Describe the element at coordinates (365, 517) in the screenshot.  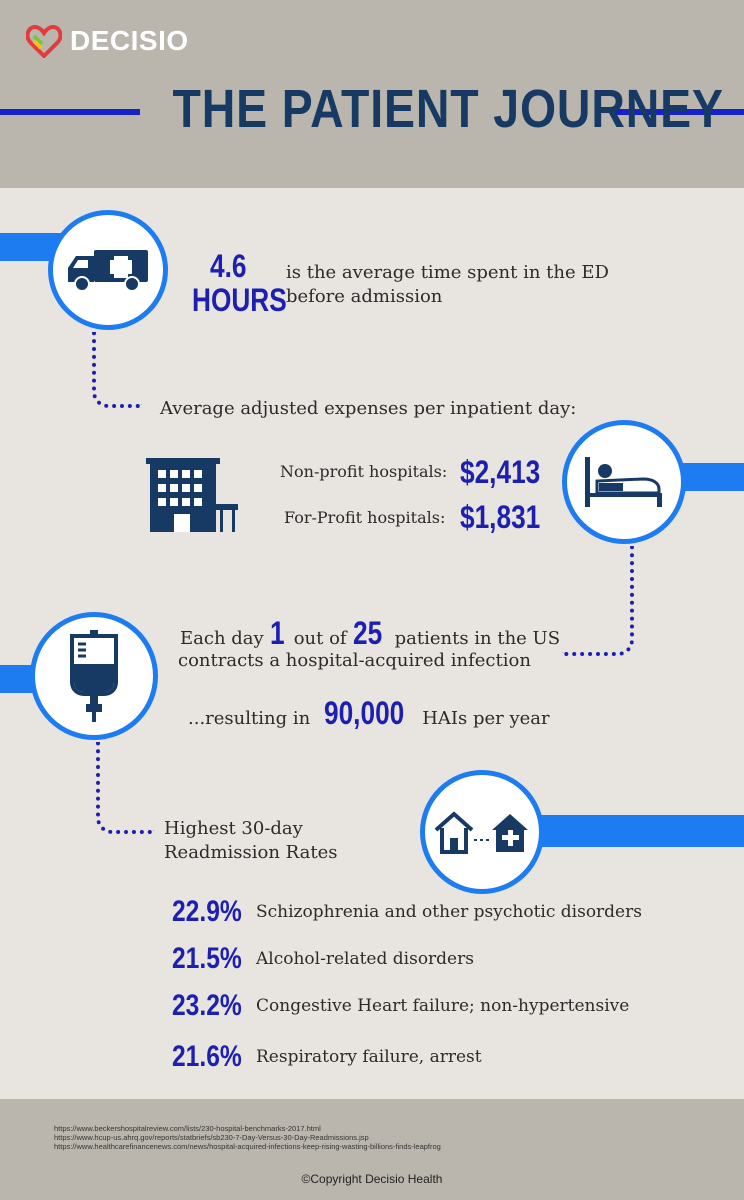
I see `expense-label-forprofit: For-Profit hospitals:` at that location.